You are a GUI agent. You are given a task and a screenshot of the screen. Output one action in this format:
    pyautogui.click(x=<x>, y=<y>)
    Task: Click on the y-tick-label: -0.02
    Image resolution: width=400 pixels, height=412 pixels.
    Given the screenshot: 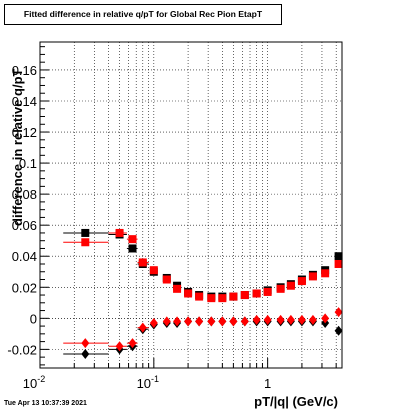 What is the action you would take?
    pyautogui.click(x=22, y=349)
    